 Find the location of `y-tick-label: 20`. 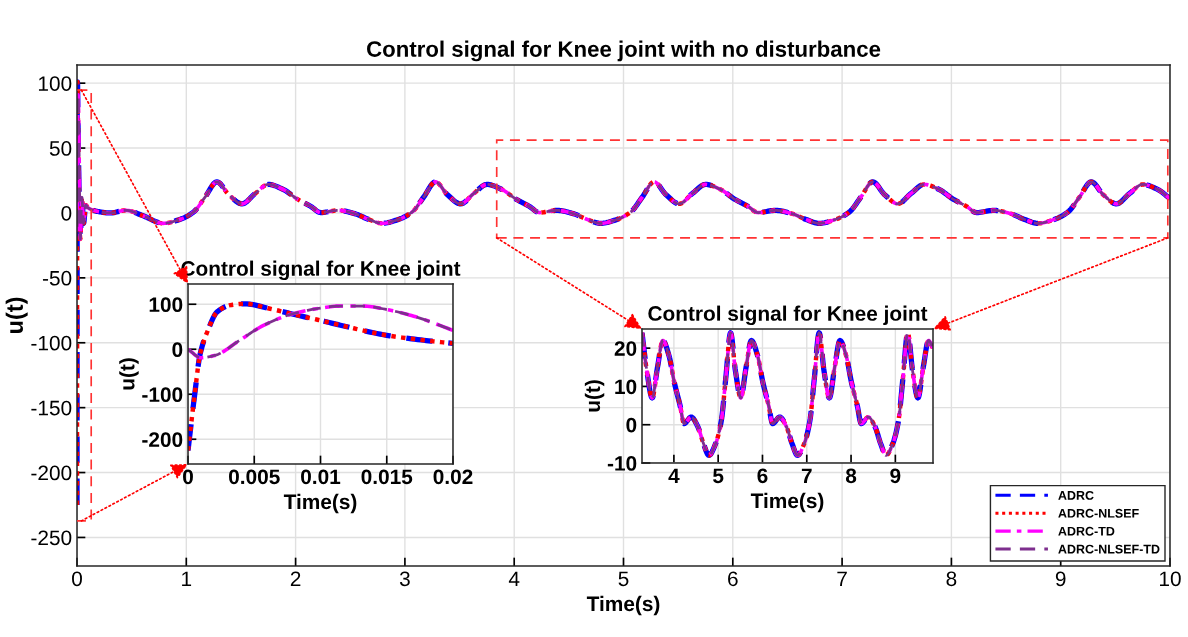

y-tick-label: 20 is located at coordinates (625, 348).